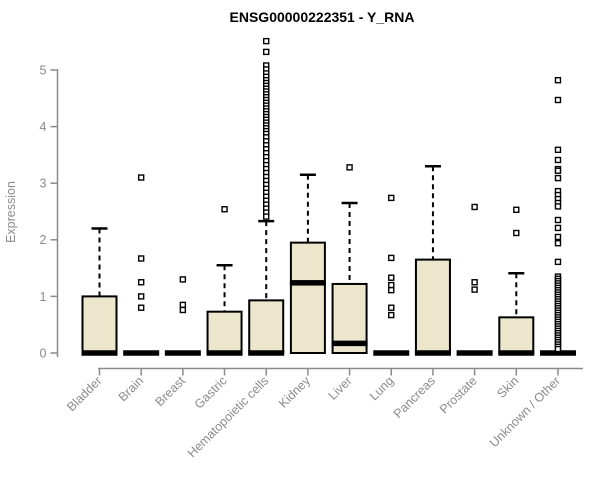 Image resolution: width=600 pixels, height=500 pixels. What do you see at coordinates (141, 265) in the screenshot?
I see `box-group-brain` at bounding box center [141, 265].